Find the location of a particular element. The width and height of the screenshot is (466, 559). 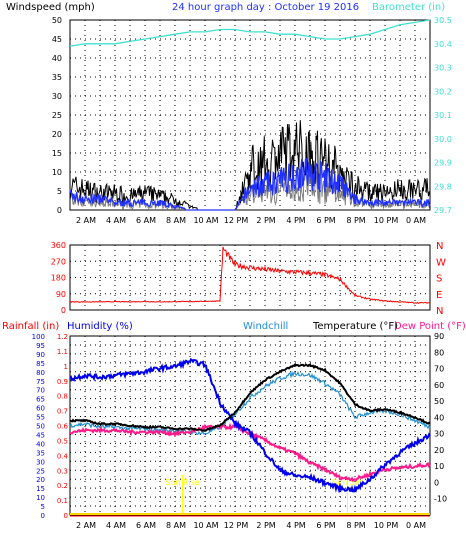

barometer-tick-label: 29.8 is located at coordinates (443, 186).